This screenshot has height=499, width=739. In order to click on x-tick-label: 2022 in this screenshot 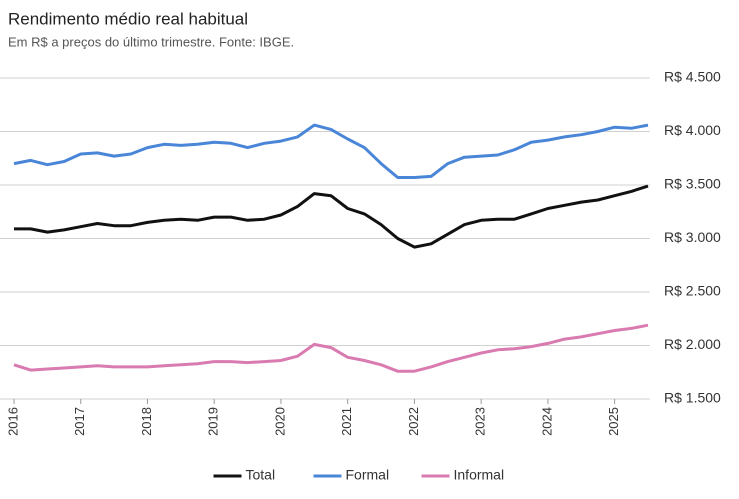, I will do `click(413, 421)`.